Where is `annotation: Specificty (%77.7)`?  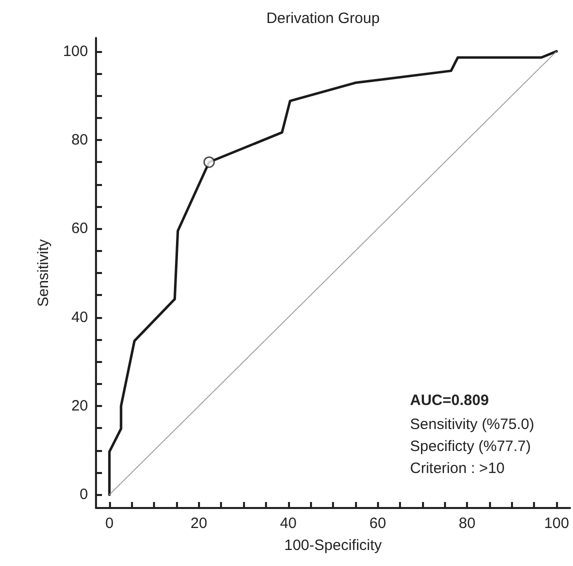 annotation: Specificty (%77.7) is located at coordinates (470, 446).